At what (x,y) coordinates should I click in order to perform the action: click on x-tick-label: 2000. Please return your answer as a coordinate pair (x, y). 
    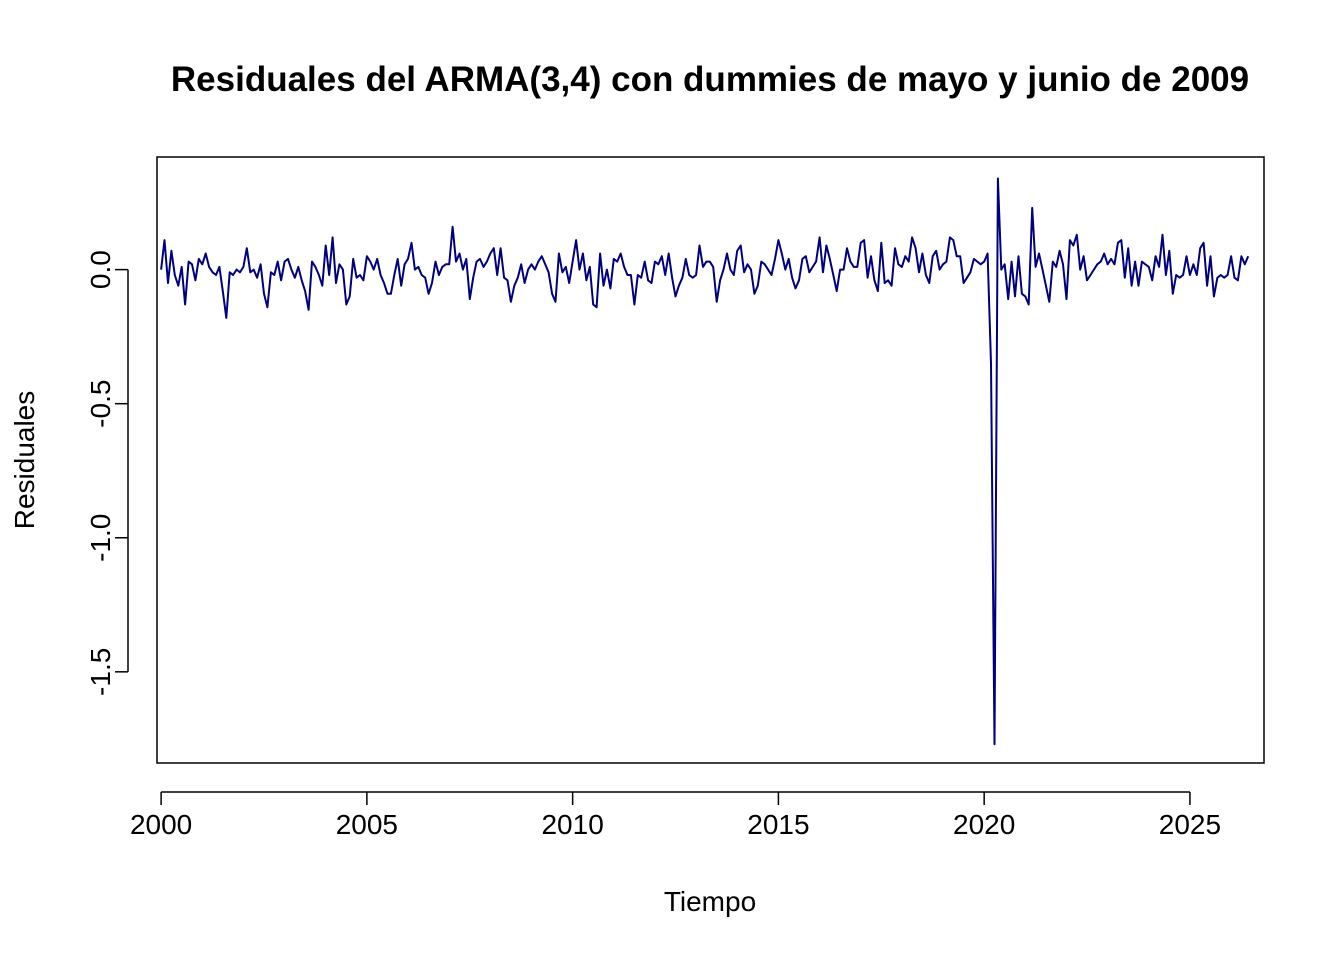
    Looking at the image, I should click on (161, 824).